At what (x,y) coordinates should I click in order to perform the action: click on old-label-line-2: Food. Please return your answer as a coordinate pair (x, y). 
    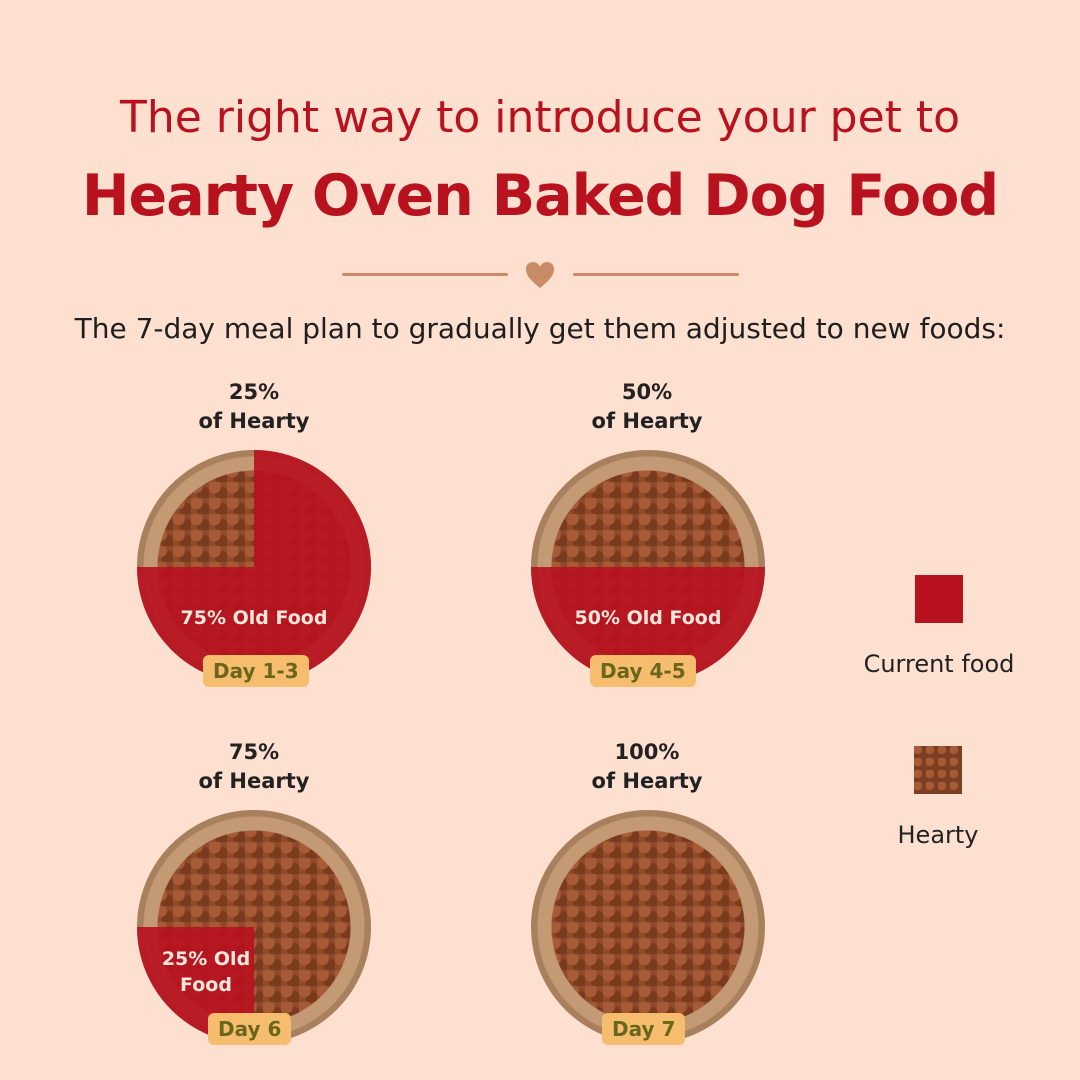
    Looking at the image, I should click on (206, 985).